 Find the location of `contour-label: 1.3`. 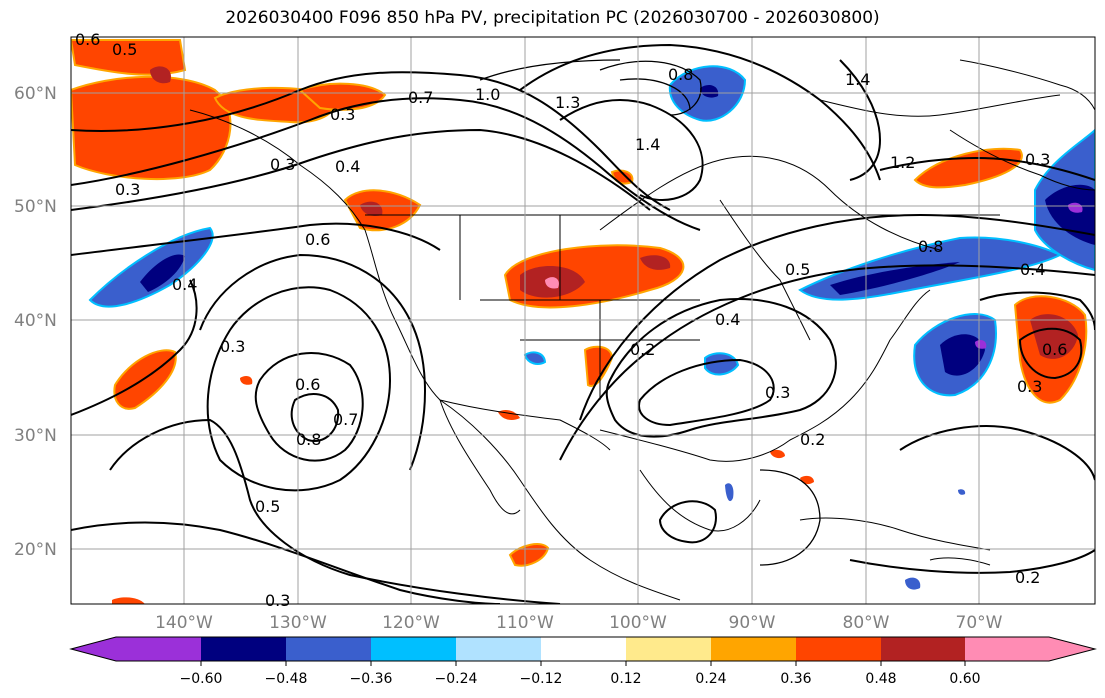

contour-label: 1.3 is located at coordinates (567, 102).